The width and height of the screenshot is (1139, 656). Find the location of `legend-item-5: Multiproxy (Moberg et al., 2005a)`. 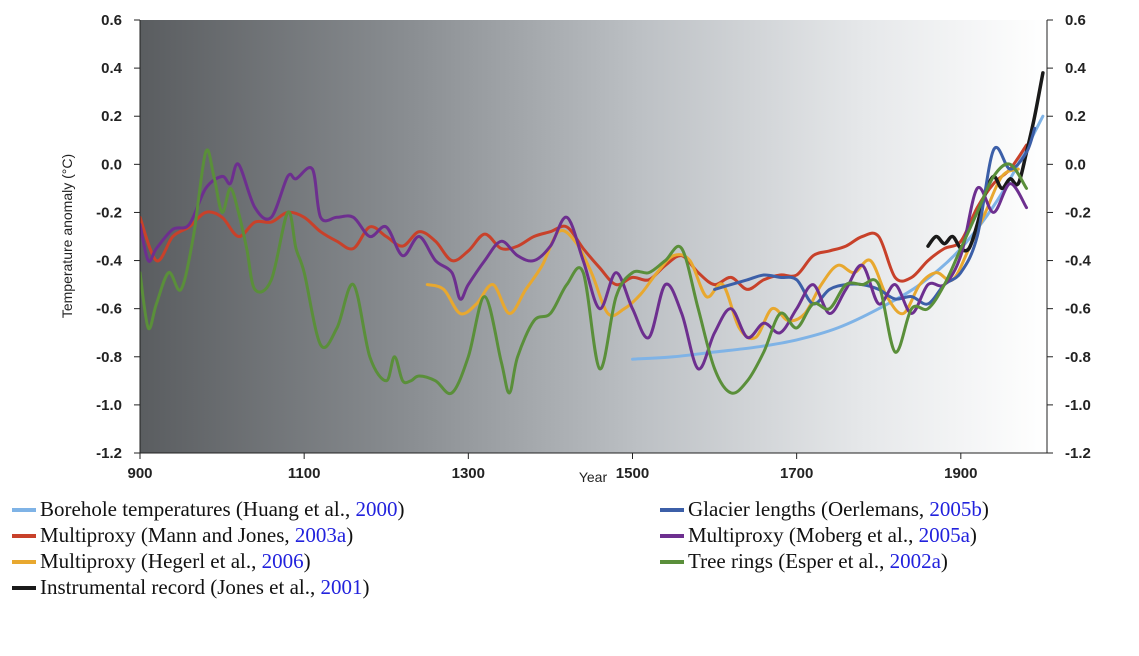

legend-item-5: Multiproxy (Moberg et al., 2005a) is located at coordinates (818, 535).